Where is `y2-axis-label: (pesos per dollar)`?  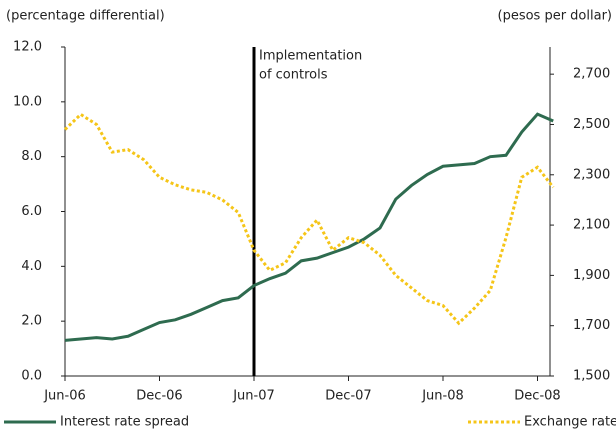 y2-axis-label: (pesos per dollar) is located at coordinates (555, 16).